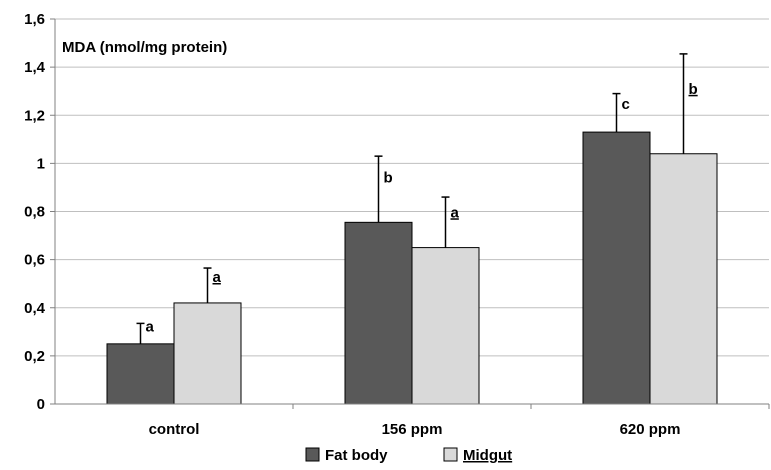  What do you see at coordinates (41, 163) in the screenshot?
I see `y-tick-label: 1` at bounding box center [41, 163].